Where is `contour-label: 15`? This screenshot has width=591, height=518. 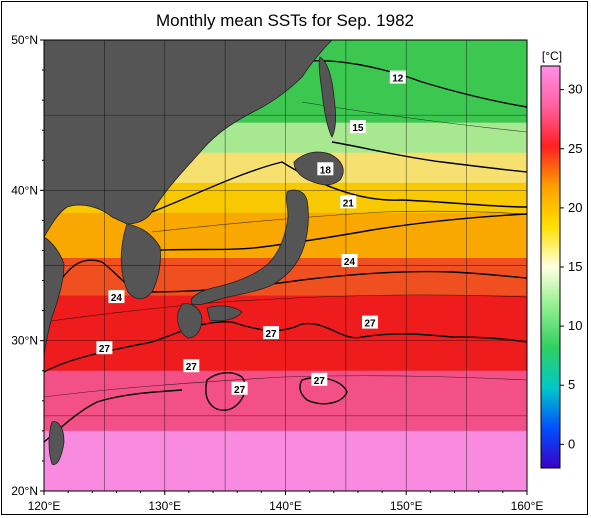 contour-label: 15 is located at coordinates (357, 127).